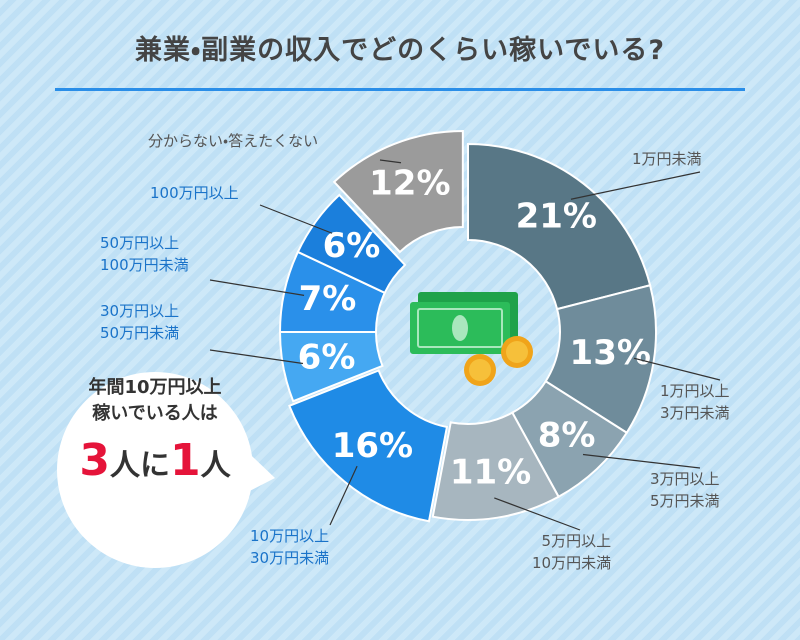 The width and height of the screenshot is (800, 640). What do you see at coordinates (185, 460) in the screenshot?
I see `emphasis-number: 1` at bounding box center [185, 460].